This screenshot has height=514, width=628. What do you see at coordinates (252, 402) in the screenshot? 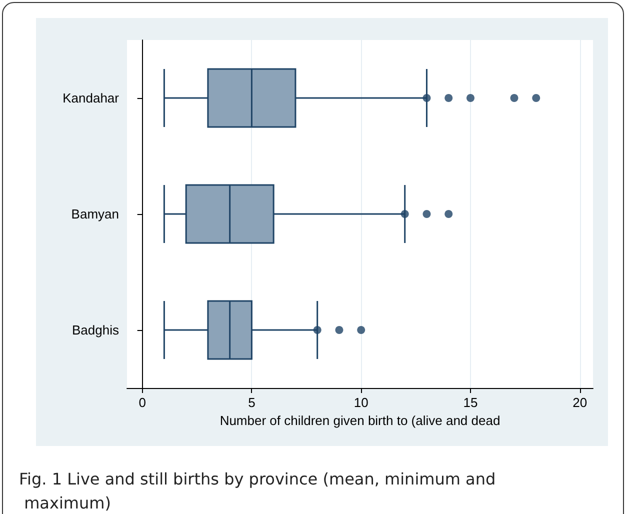
I see `x-tick-label: 5` at bounding box center [252, 402].